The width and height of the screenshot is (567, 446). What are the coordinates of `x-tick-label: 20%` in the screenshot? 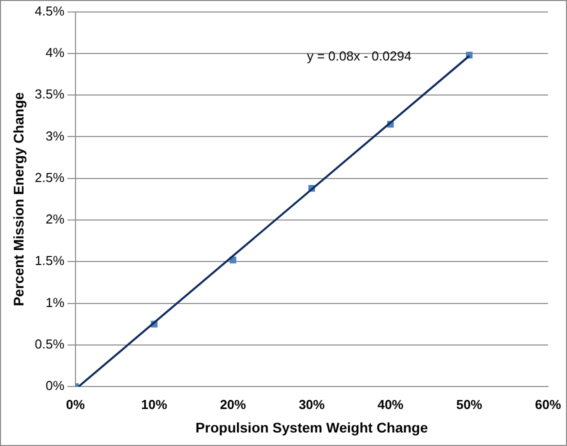 It's located at (233, 404).